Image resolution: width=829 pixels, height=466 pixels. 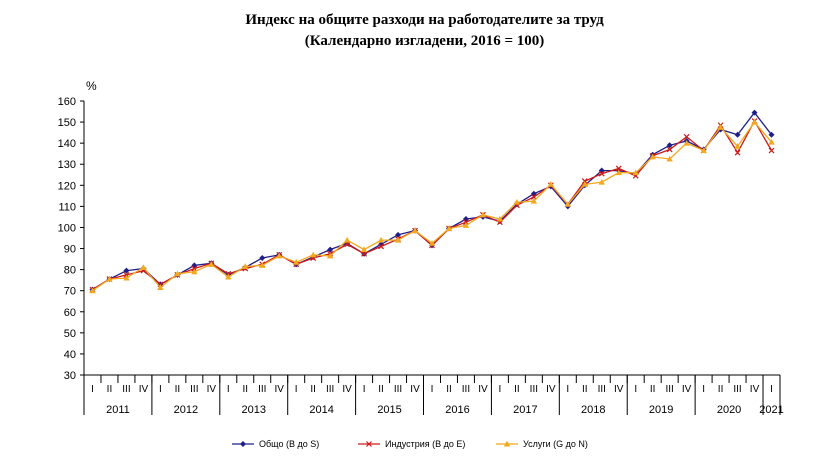 What do you see at coordinates (67, 228) in the screenshot?
I see `y-tick-label: 100` at bounding box center [67, 228].